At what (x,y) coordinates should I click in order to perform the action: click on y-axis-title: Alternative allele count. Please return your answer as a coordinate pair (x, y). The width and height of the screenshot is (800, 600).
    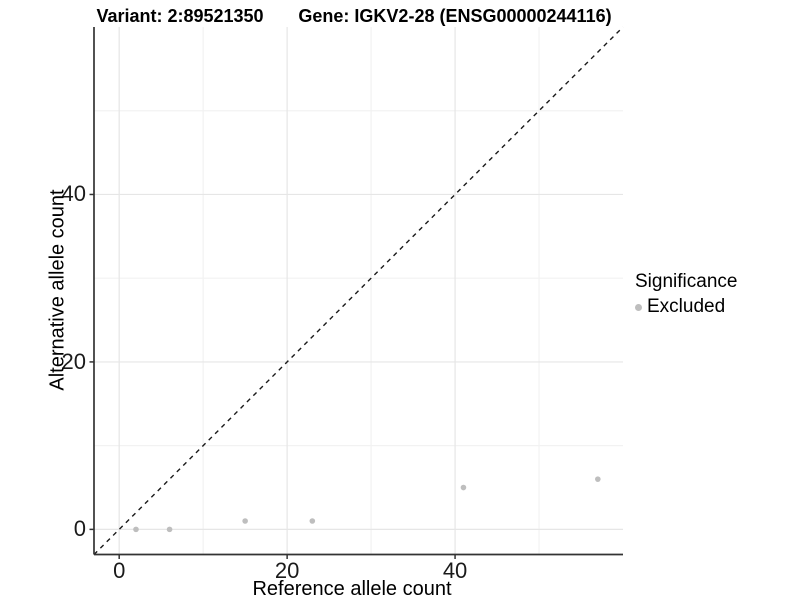
    Looking at the image, I should click on (57, 290).